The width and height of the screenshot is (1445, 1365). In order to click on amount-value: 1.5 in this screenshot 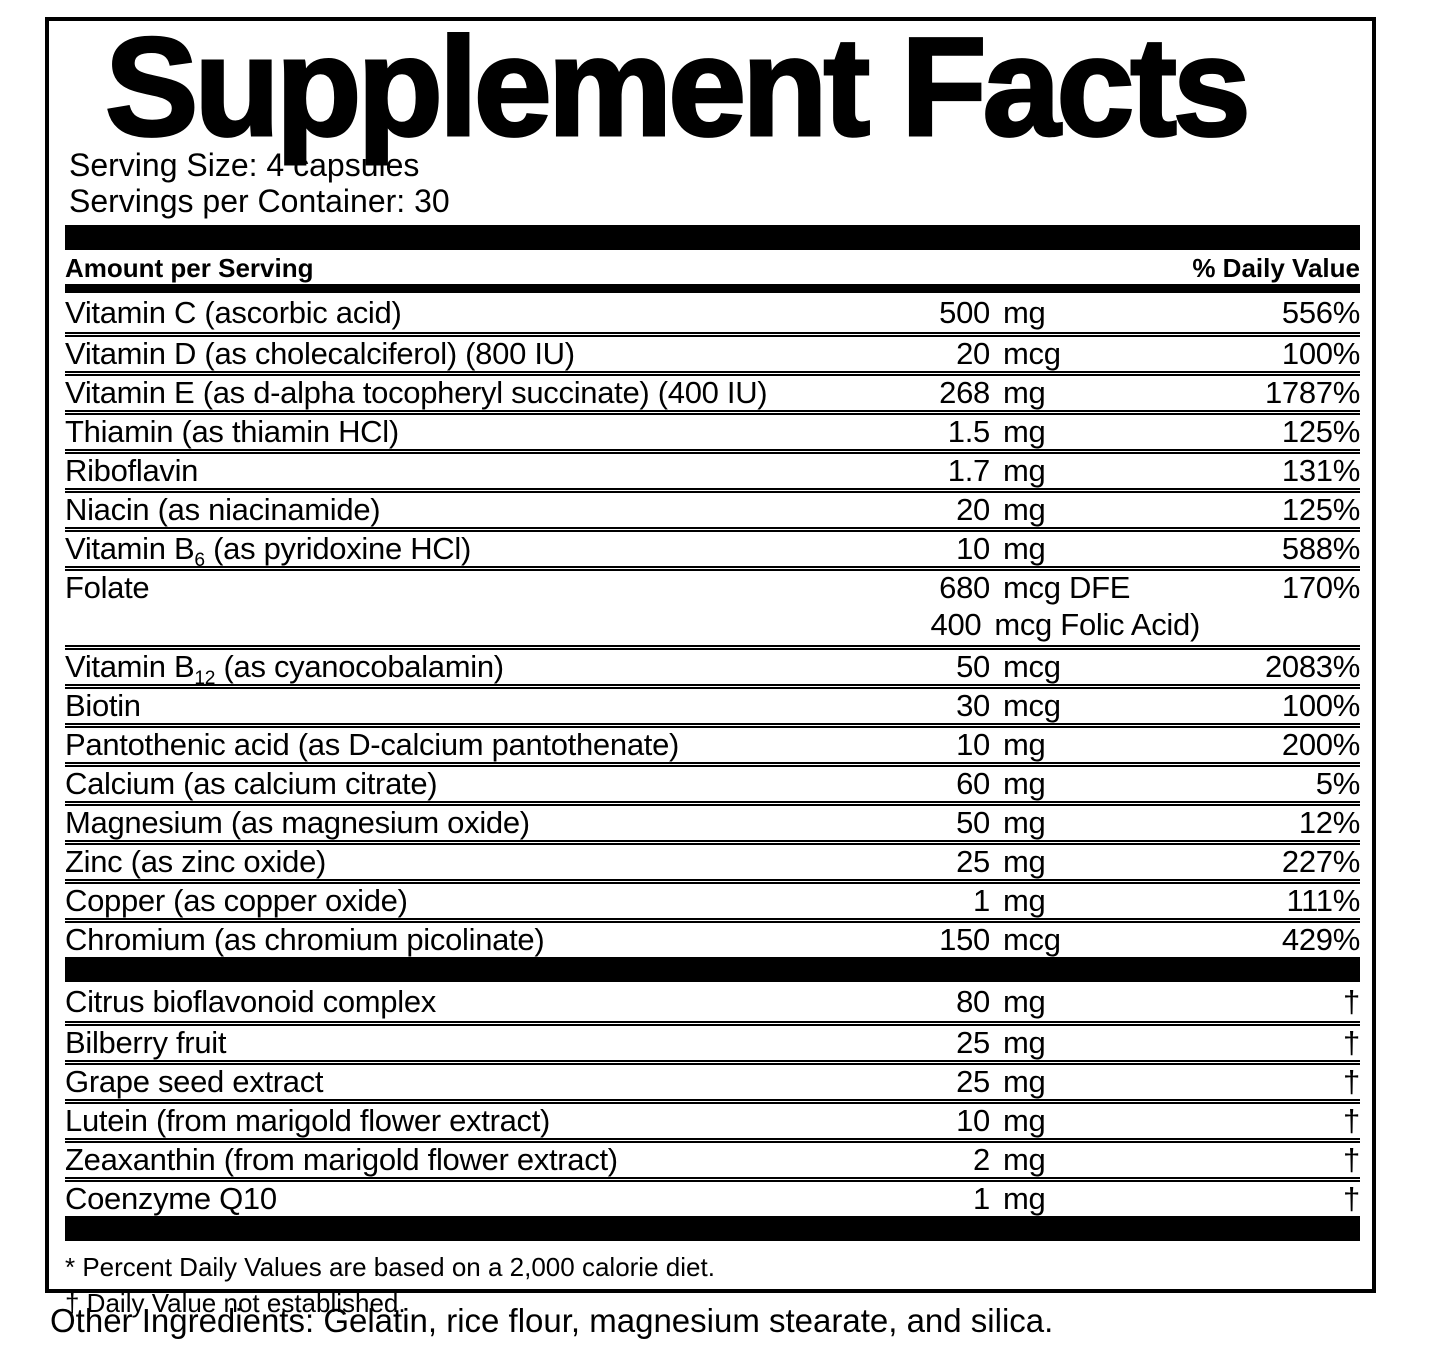, I will do `click(969, 431)`.